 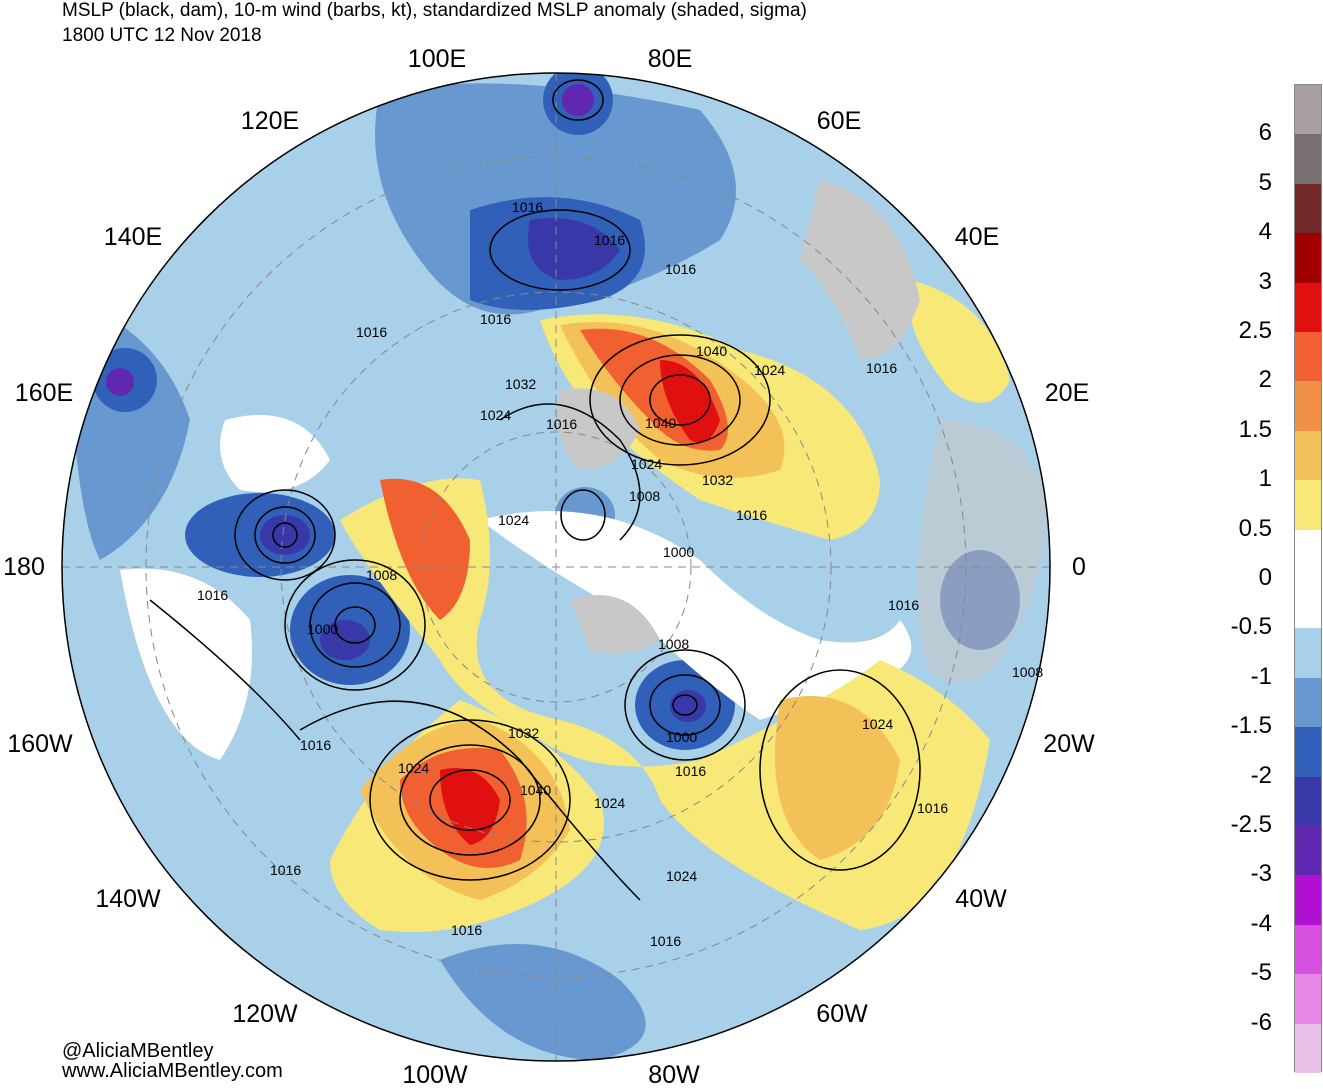 I want to click on land-europe, so click(x=860, y=270).